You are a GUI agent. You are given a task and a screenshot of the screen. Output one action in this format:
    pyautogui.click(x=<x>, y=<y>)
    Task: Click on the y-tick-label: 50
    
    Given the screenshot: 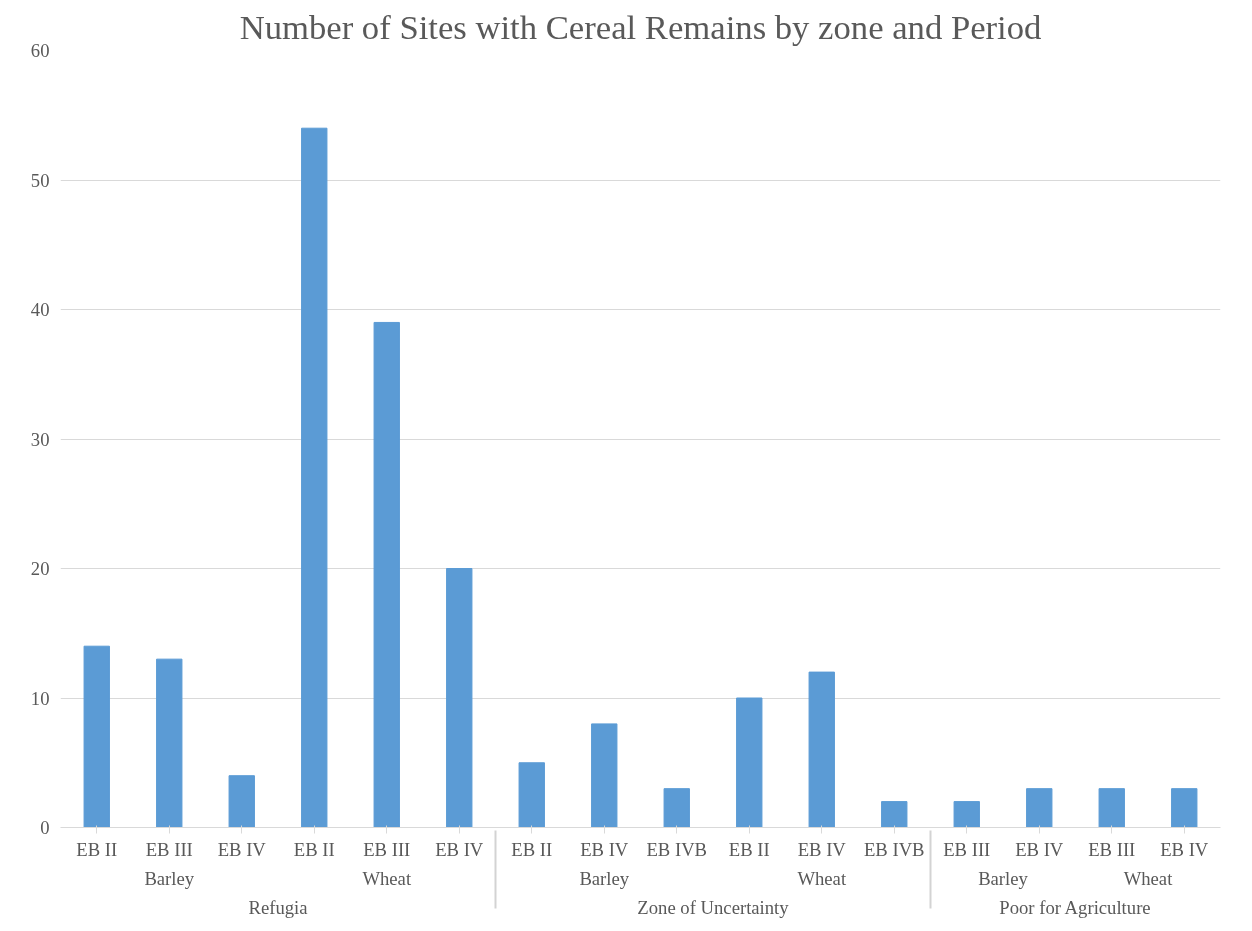 What is the action you would take?
    pyautogui.click(x=40, y=180)
    